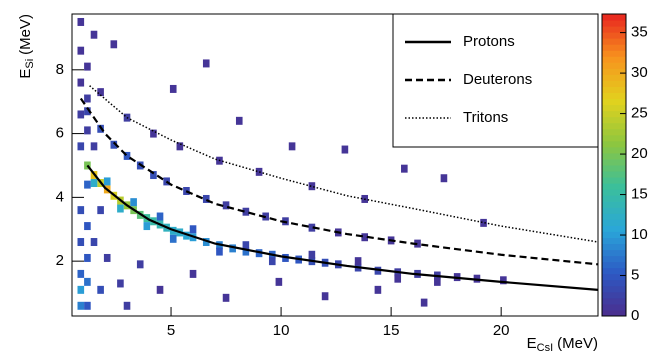  I want to click on colorbar-tick-label: 30, so click(639, 72).